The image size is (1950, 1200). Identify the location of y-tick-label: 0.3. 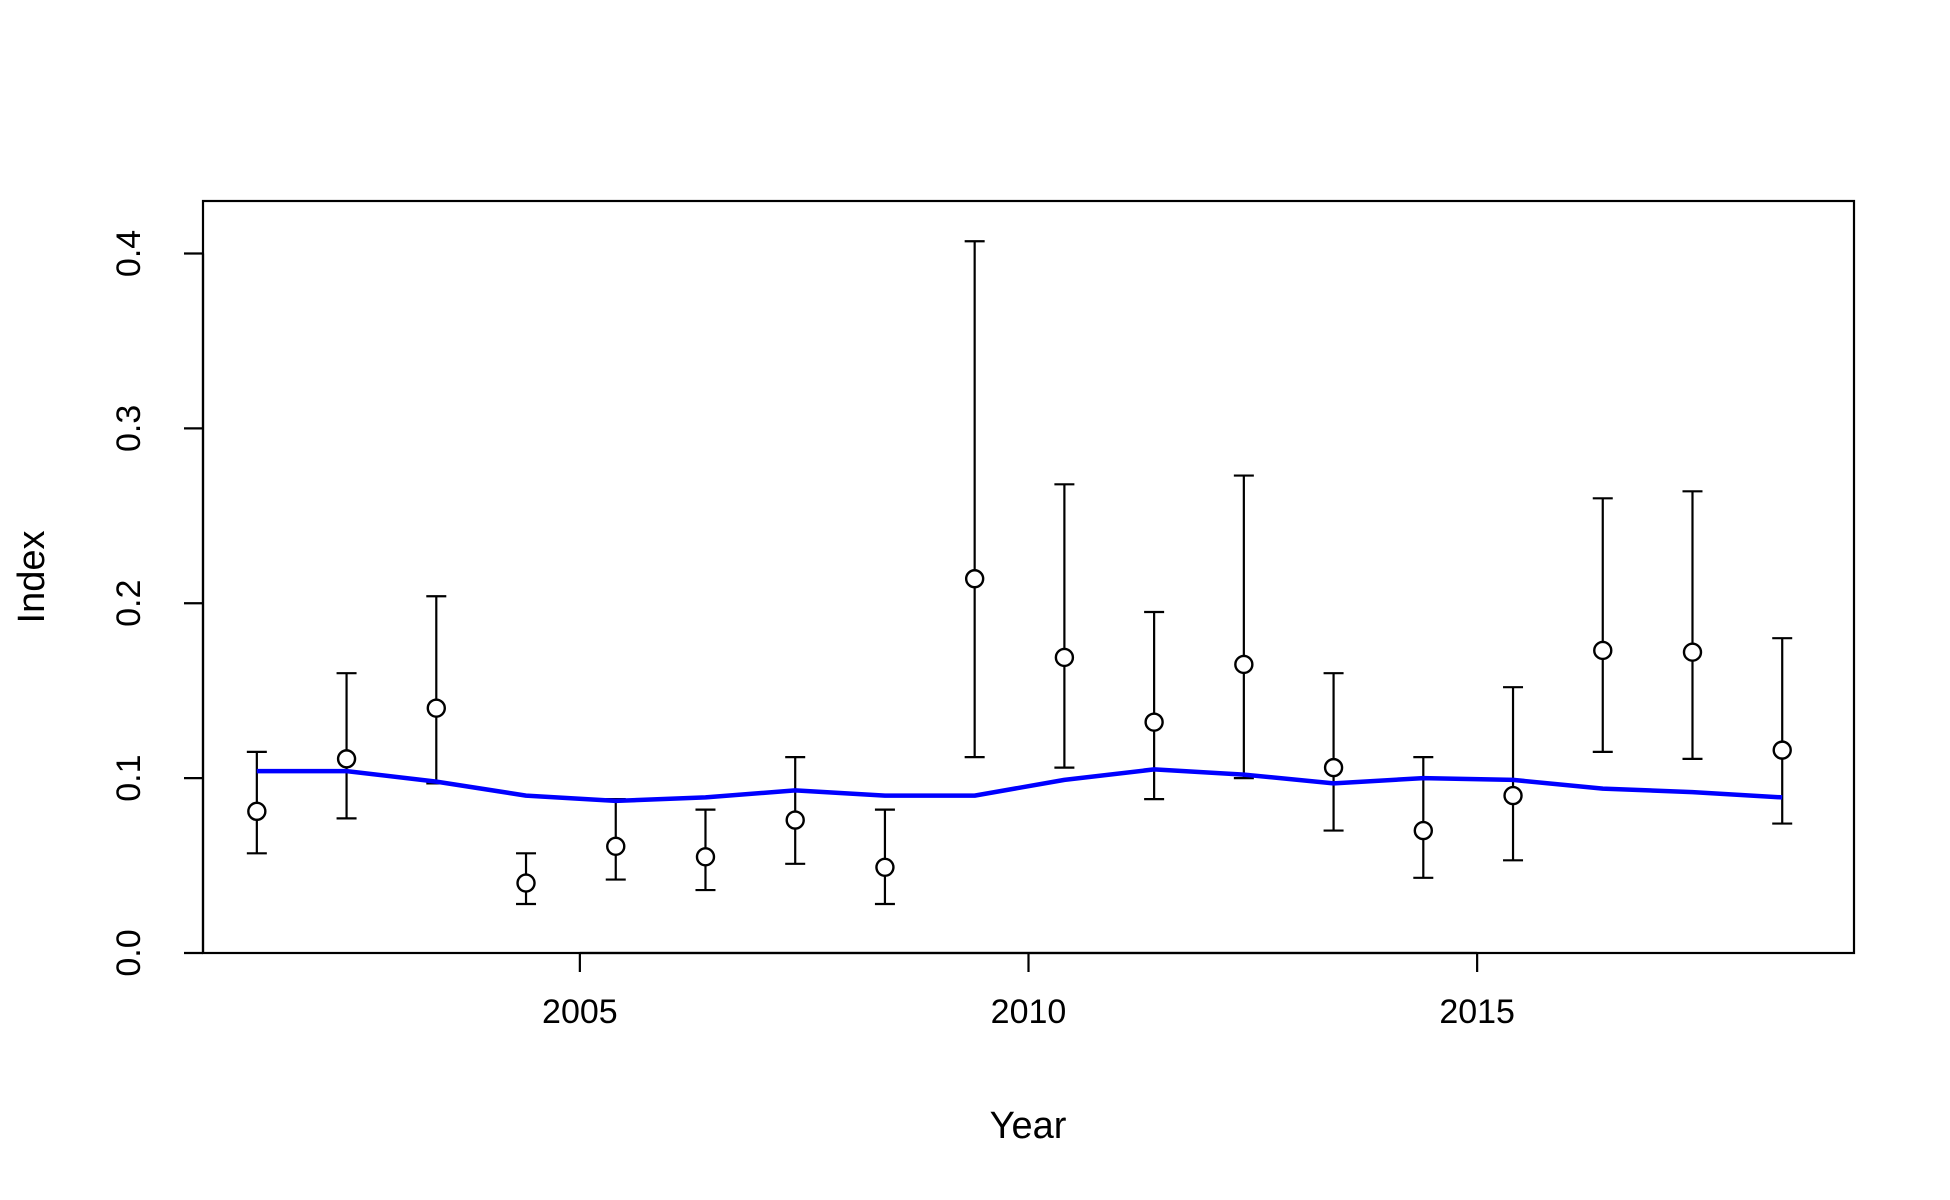
(129, 428).